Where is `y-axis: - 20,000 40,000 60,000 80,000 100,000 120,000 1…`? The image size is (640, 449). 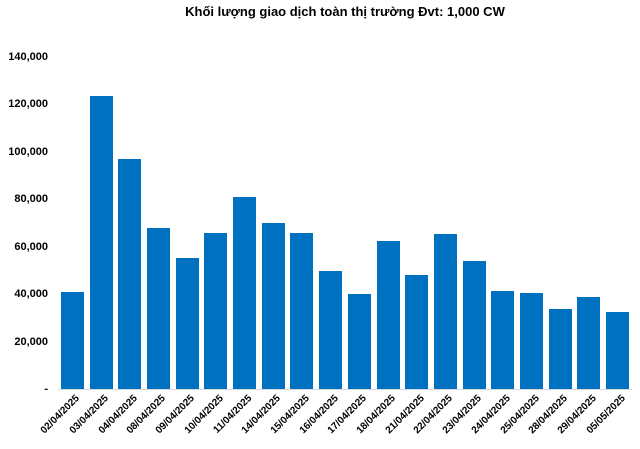
y-axis: - 20,000 40,000 60,000 80,000 100,000 120,000 1… is located at coordinates (24, 224).